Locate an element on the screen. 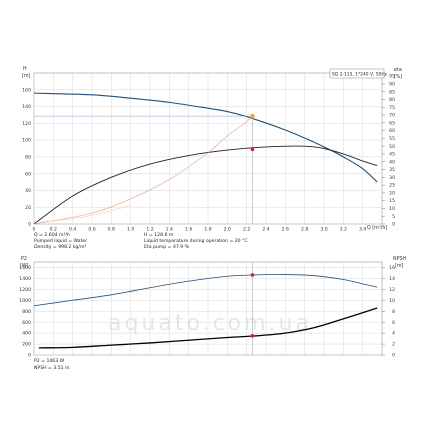 This screenshot has height=430, width=430. right-tick-label: 75 is located at coordinates (392, 108).